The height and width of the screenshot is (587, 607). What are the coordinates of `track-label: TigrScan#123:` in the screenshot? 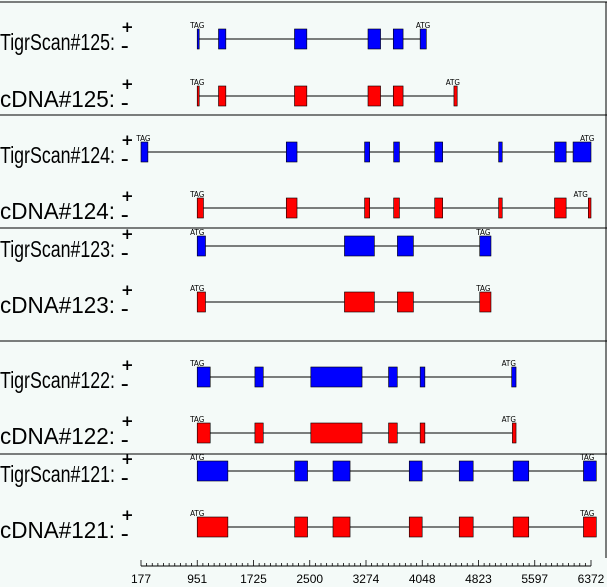 It's located at (57, 249).